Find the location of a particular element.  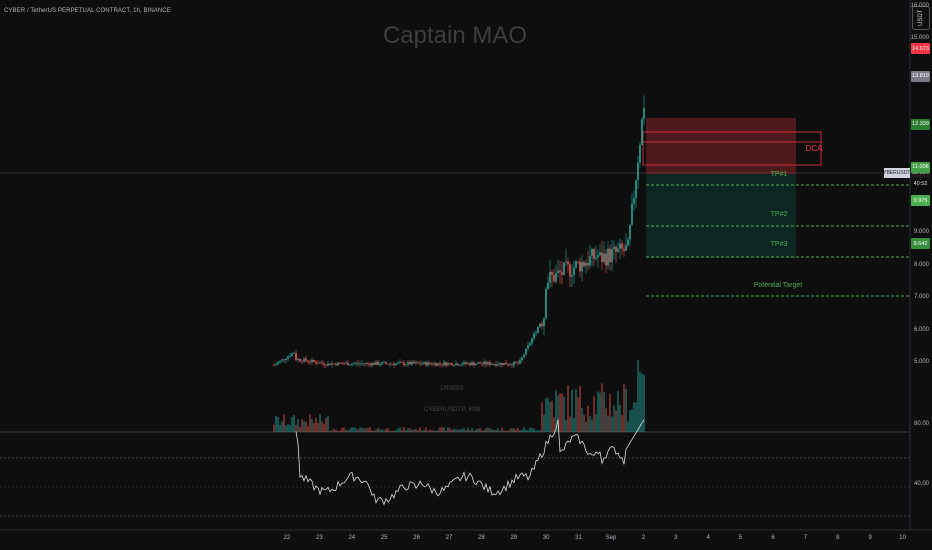

date-tick: 4 is located at coordinates (708, 538).